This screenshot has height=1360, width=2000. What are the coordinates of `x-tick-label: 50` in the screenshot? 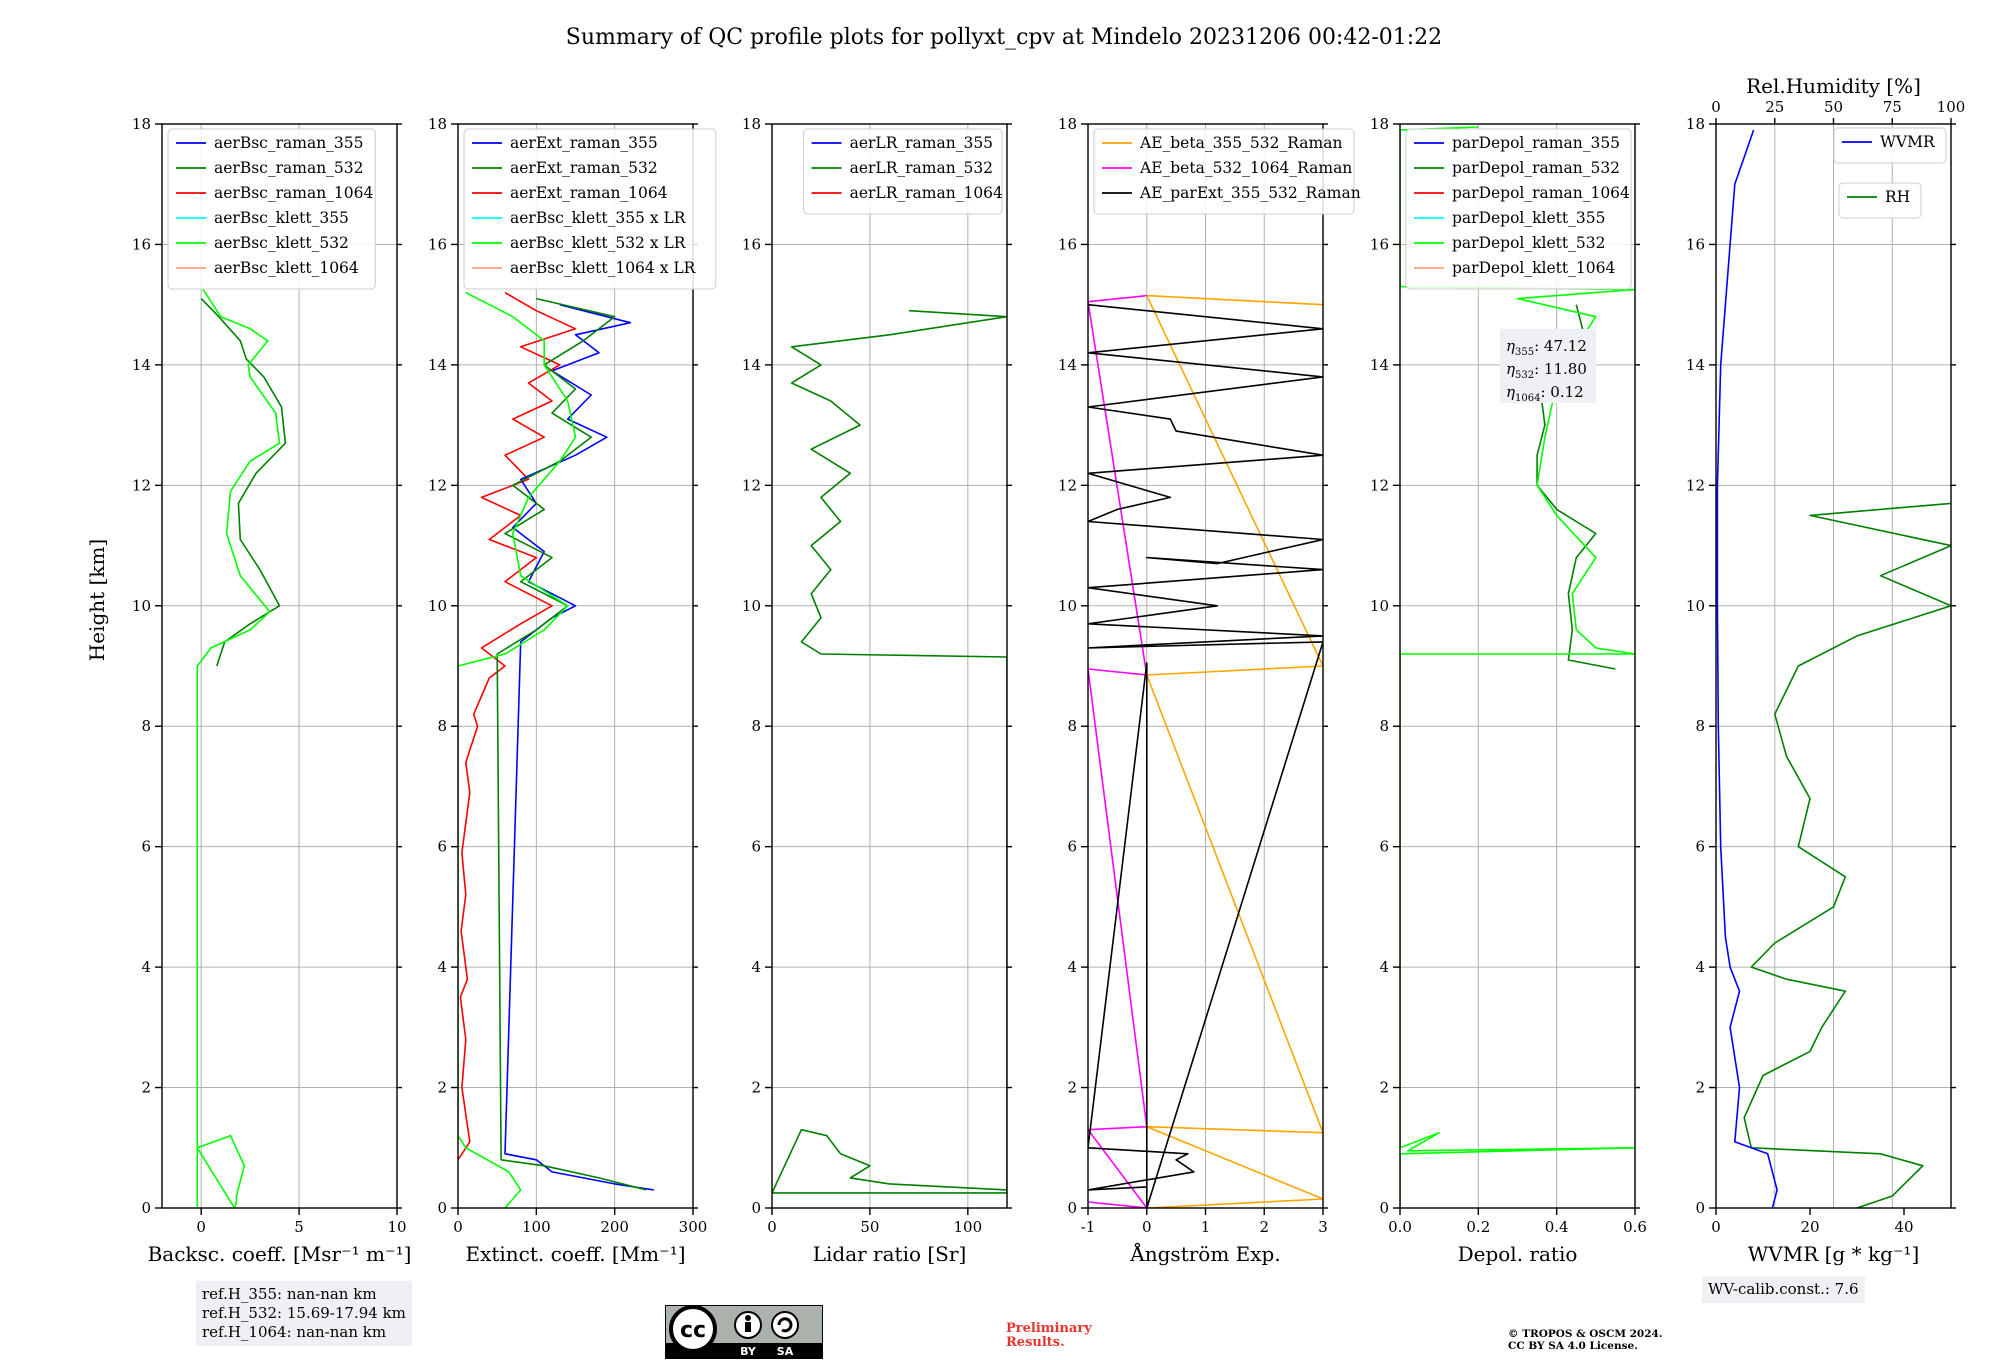 It's located at (869, 1227).